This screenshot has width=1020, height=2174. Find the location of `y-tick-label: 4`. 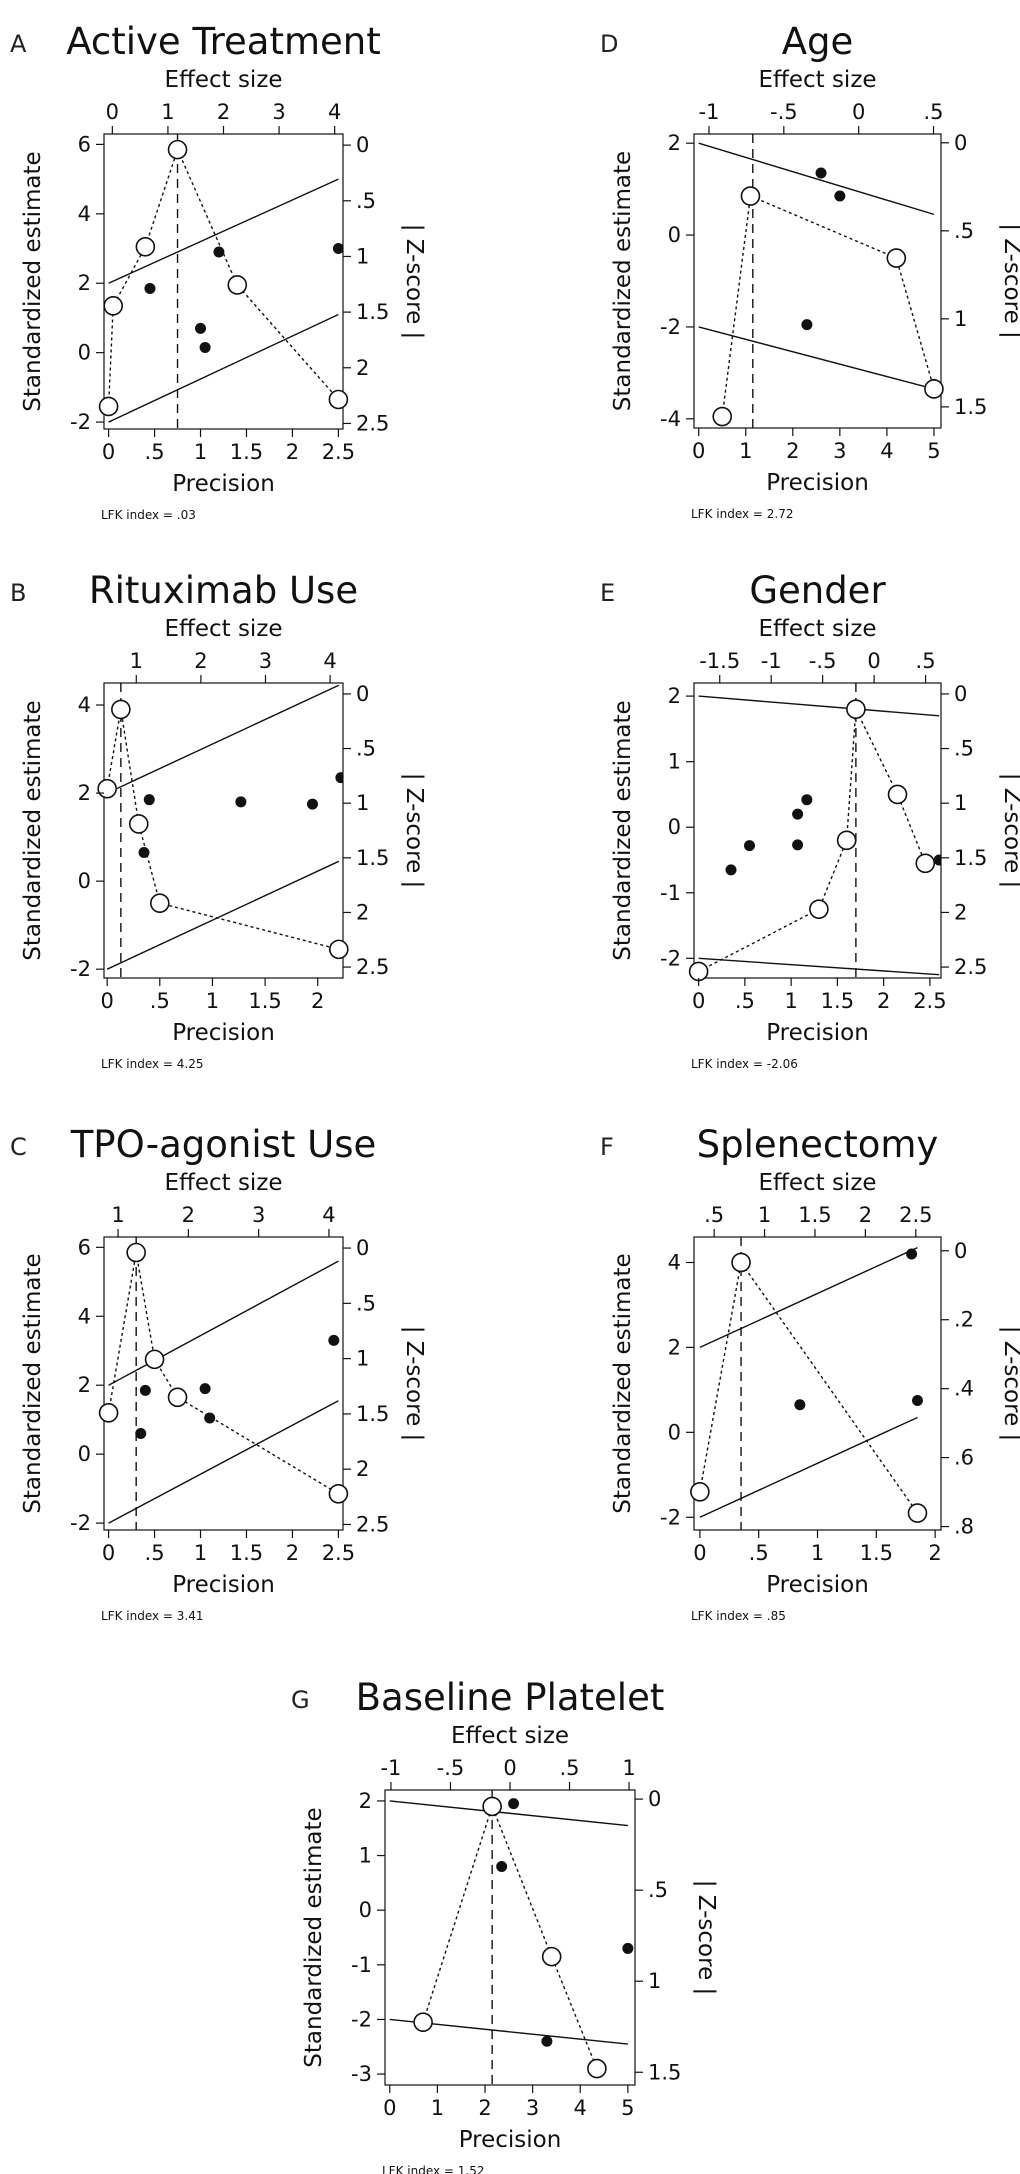

y-tick-label: 4 is located at coordinates (674, 1262).